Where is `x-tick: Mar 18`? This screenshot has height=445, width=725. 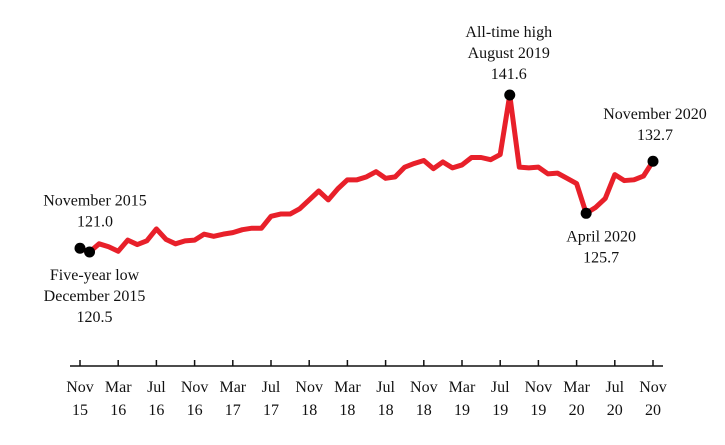
x-tick: Mar 18 is located at coordinates (347, 389).